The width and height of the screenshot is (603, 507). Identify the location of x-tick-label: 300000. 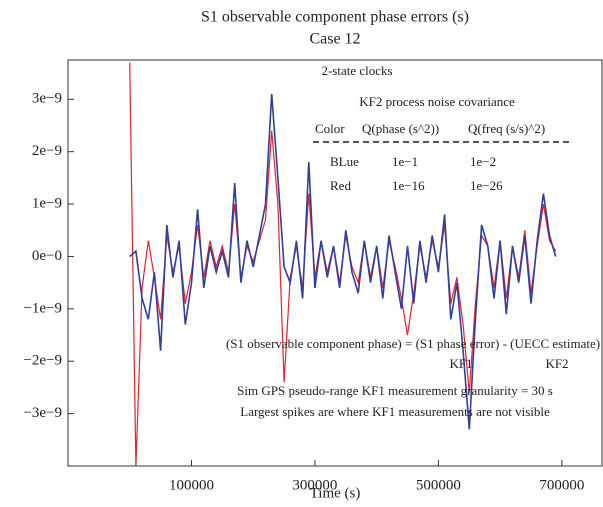
(314, 485).